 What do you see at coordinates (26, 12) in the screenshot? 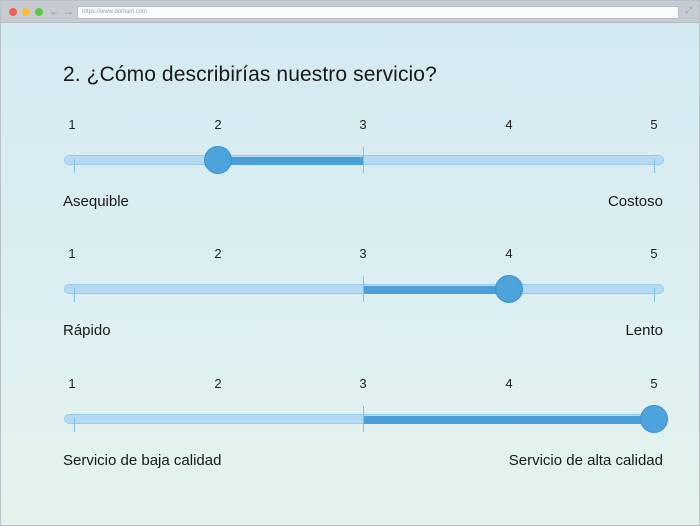
I see `minimize-window-button` at bounding box center [26, 12].